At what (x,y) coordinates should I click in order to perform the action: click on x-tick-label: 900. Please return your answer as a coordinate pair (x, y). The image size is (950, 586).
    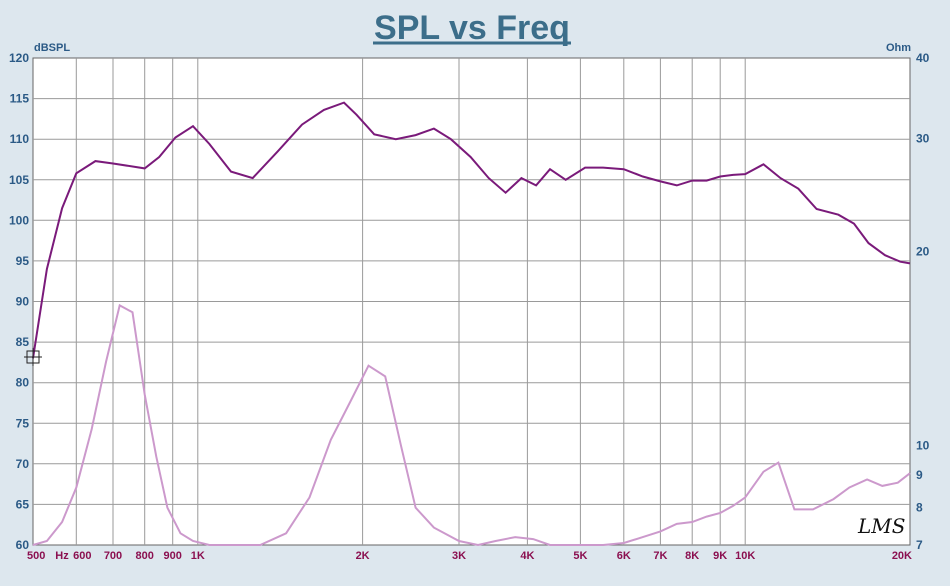
    Looking at the image, I should click on (173, 556).